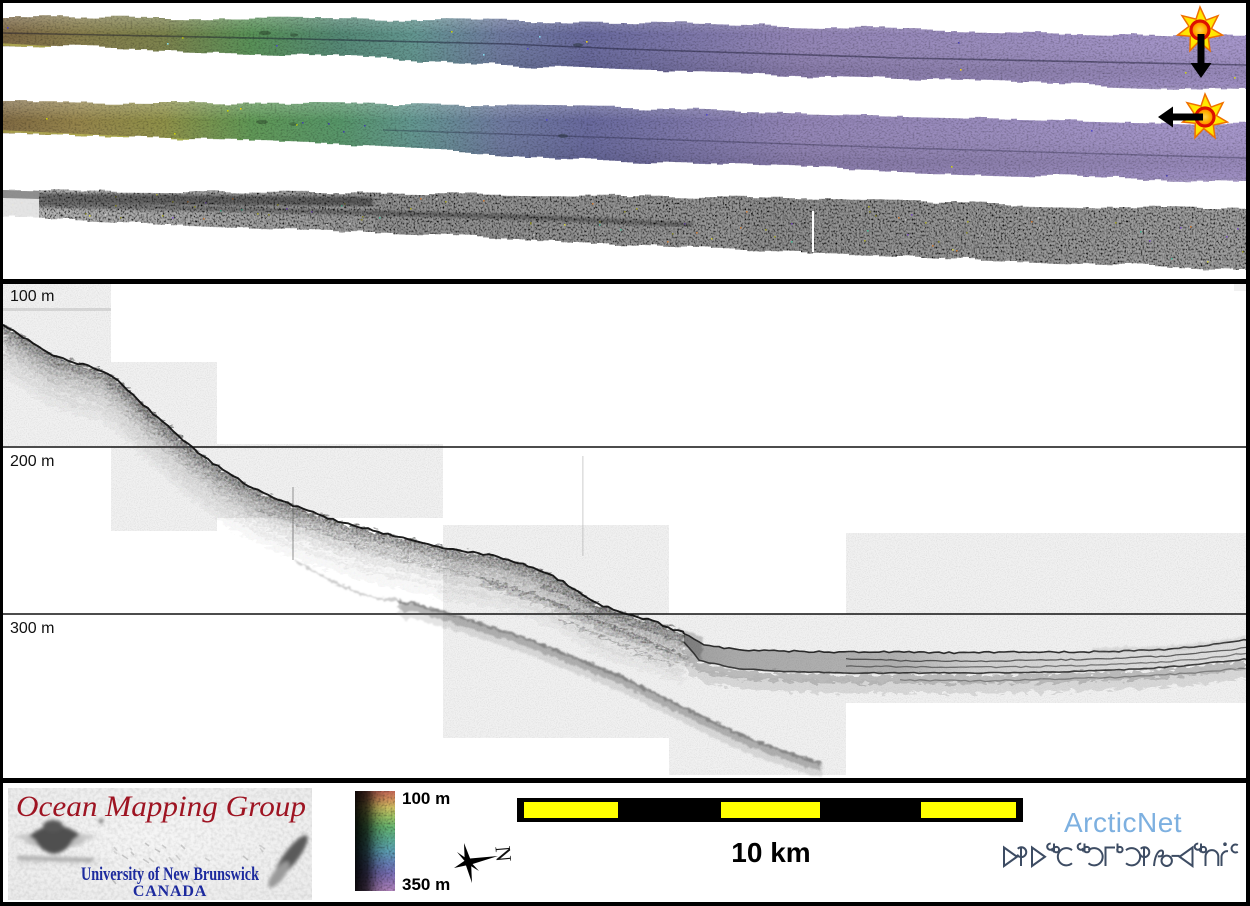  Describe the element at coordinates (170, 891) in the screenshot. I see `svg-text: CANADA` at that location.